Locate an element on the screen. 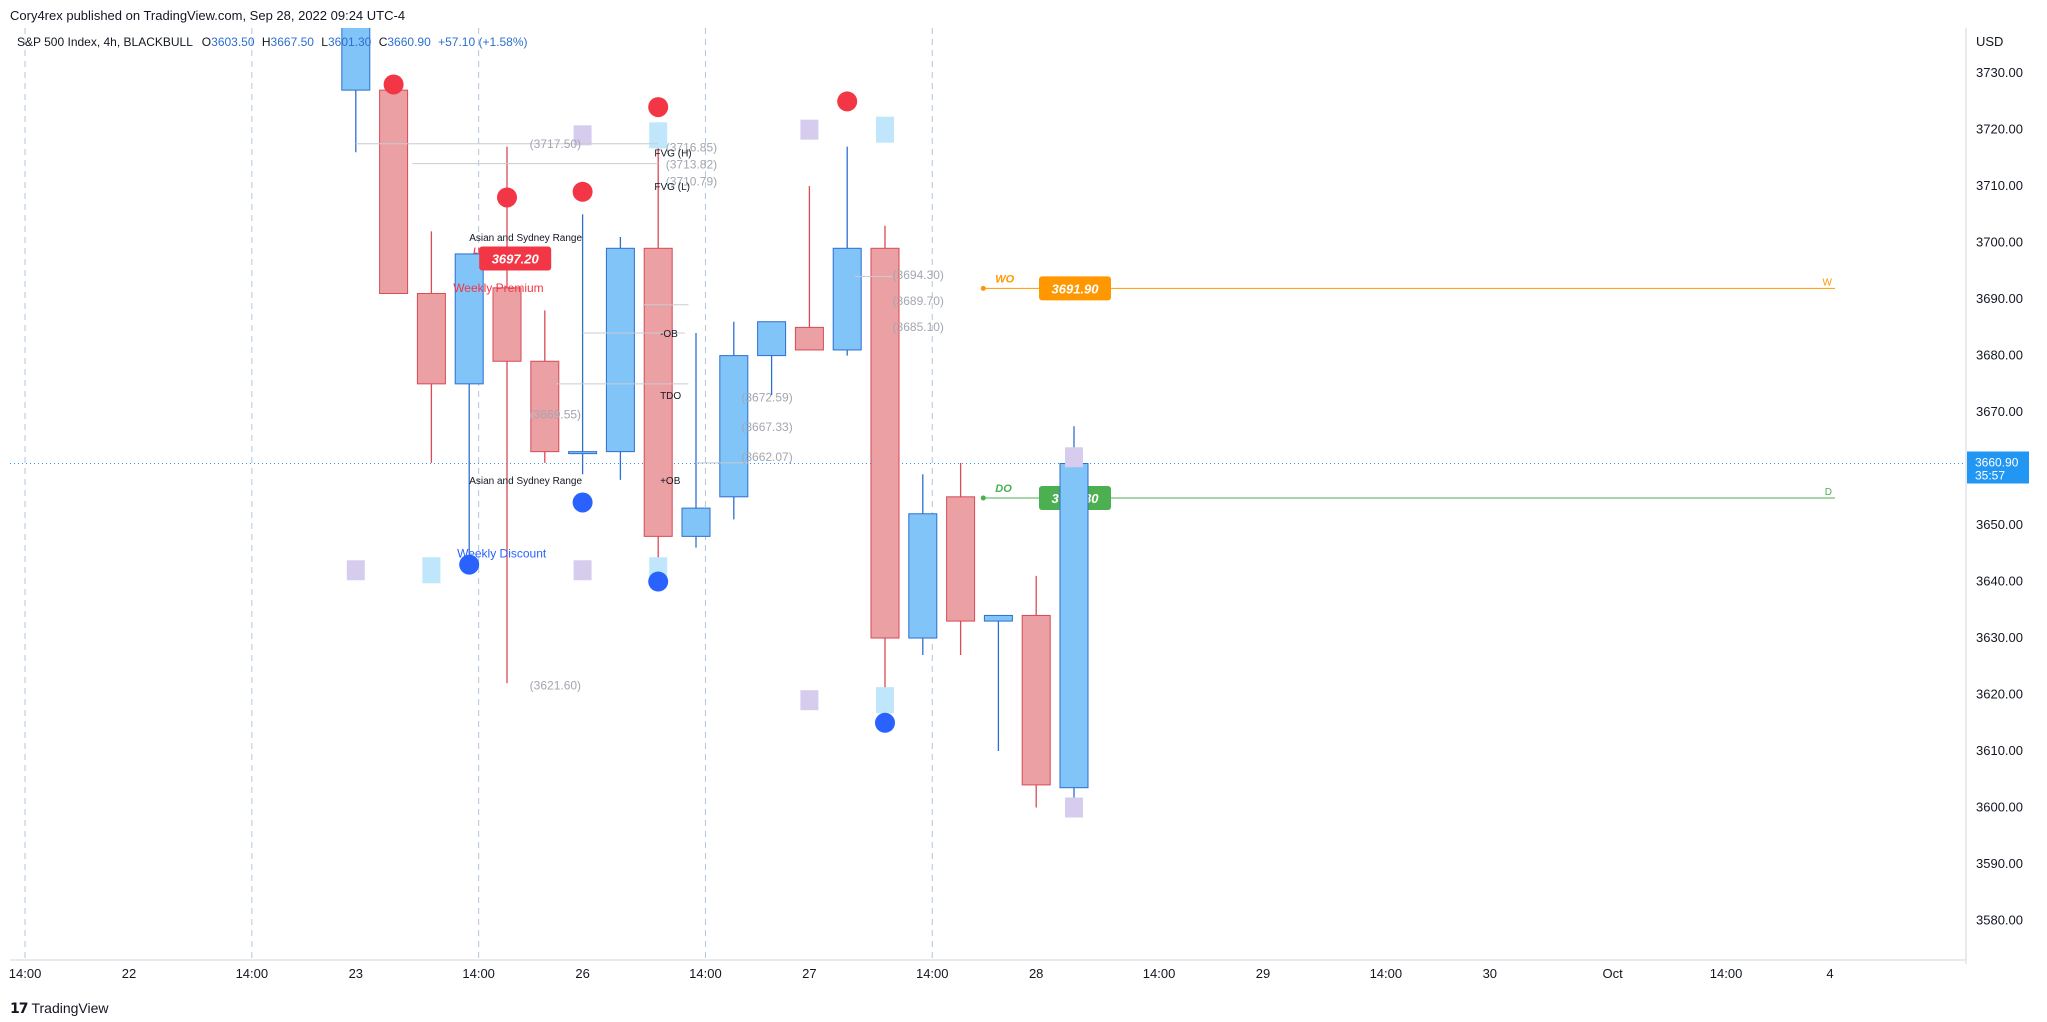 The image size is (2047, 1022). legend-open: 3603.50 is located at coordinates (233, 42).